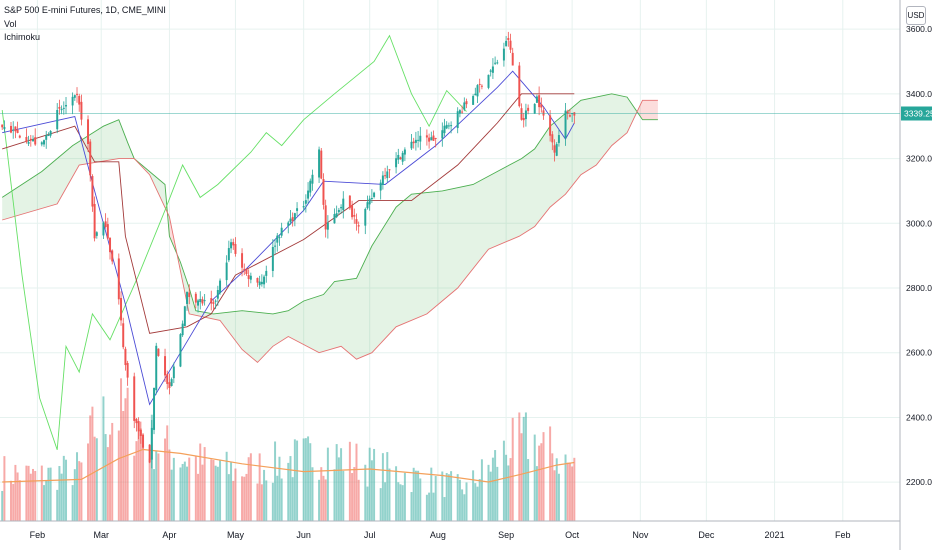  Describe the element at coordinates (236, 535) in the screenshot. I see `x-tick-label: May` at that location.